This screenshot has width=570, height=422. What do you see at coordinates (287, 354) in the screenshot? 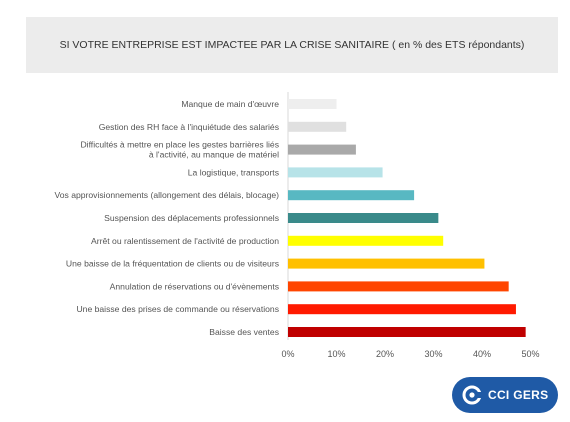
I see `x-tick-label: 0%` at bounding box center [287, 354].